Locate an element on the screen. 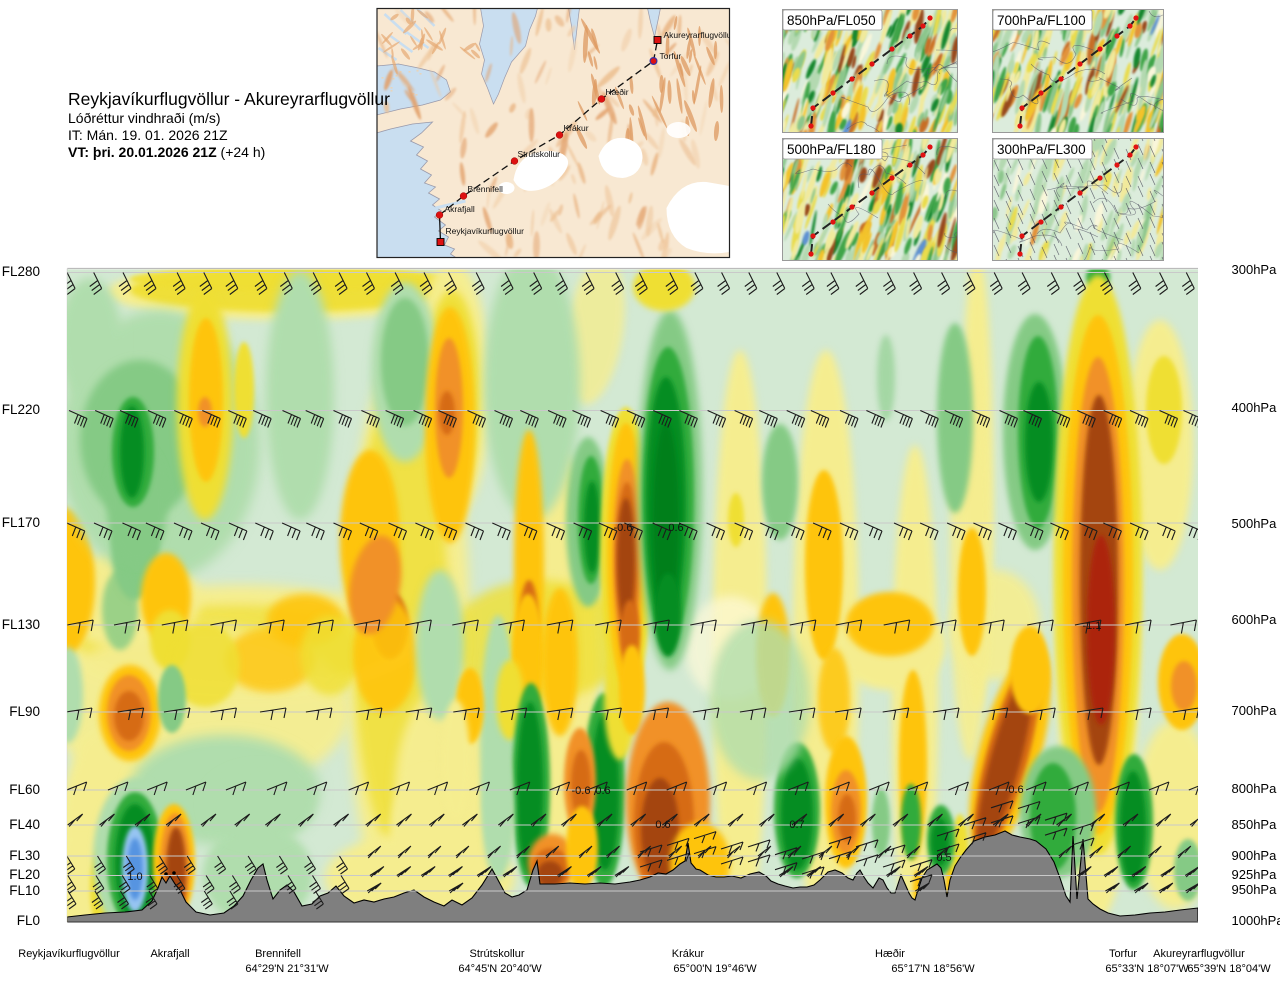 Image resolution: width=1280 pixels, height=981 pixels. svg-text: Torfur is located at coordinates (671, 56).